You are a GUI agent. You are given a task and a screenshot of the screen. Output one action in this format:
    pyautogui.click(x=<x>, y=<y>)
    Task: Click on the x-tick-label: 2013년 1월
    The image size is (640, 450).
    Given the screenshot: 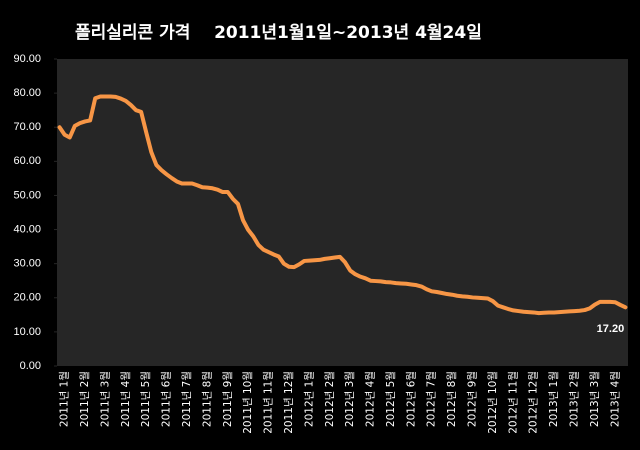 What is the action you would take?
    pyautogui.click(x=554, y=399)
    